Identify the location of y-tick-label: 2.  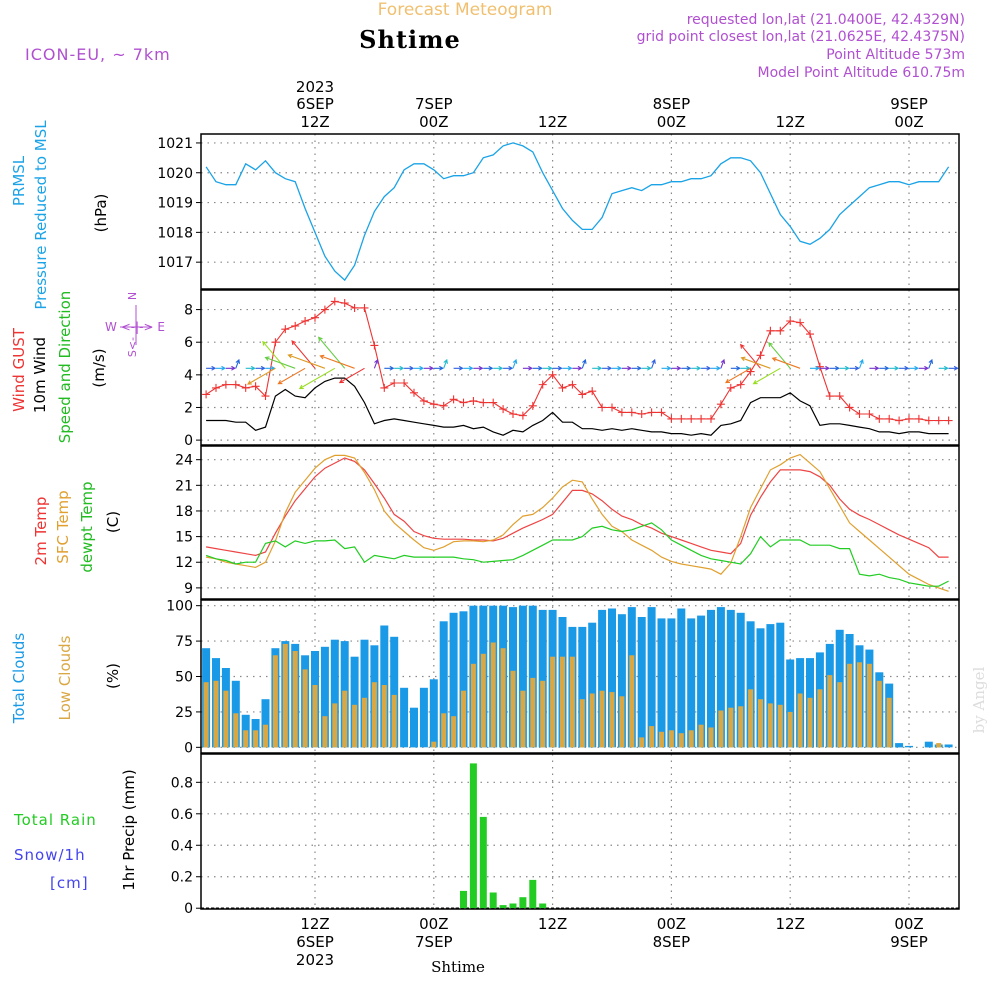
(188, 408).